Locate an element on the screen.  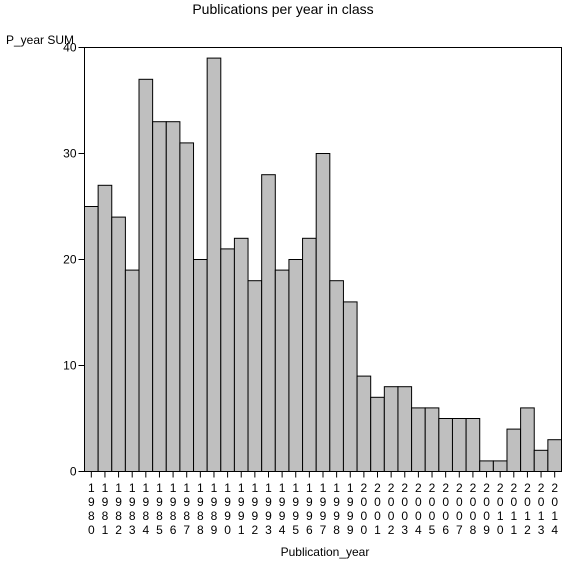
bar-2000 is located at coordinates (364, 424).